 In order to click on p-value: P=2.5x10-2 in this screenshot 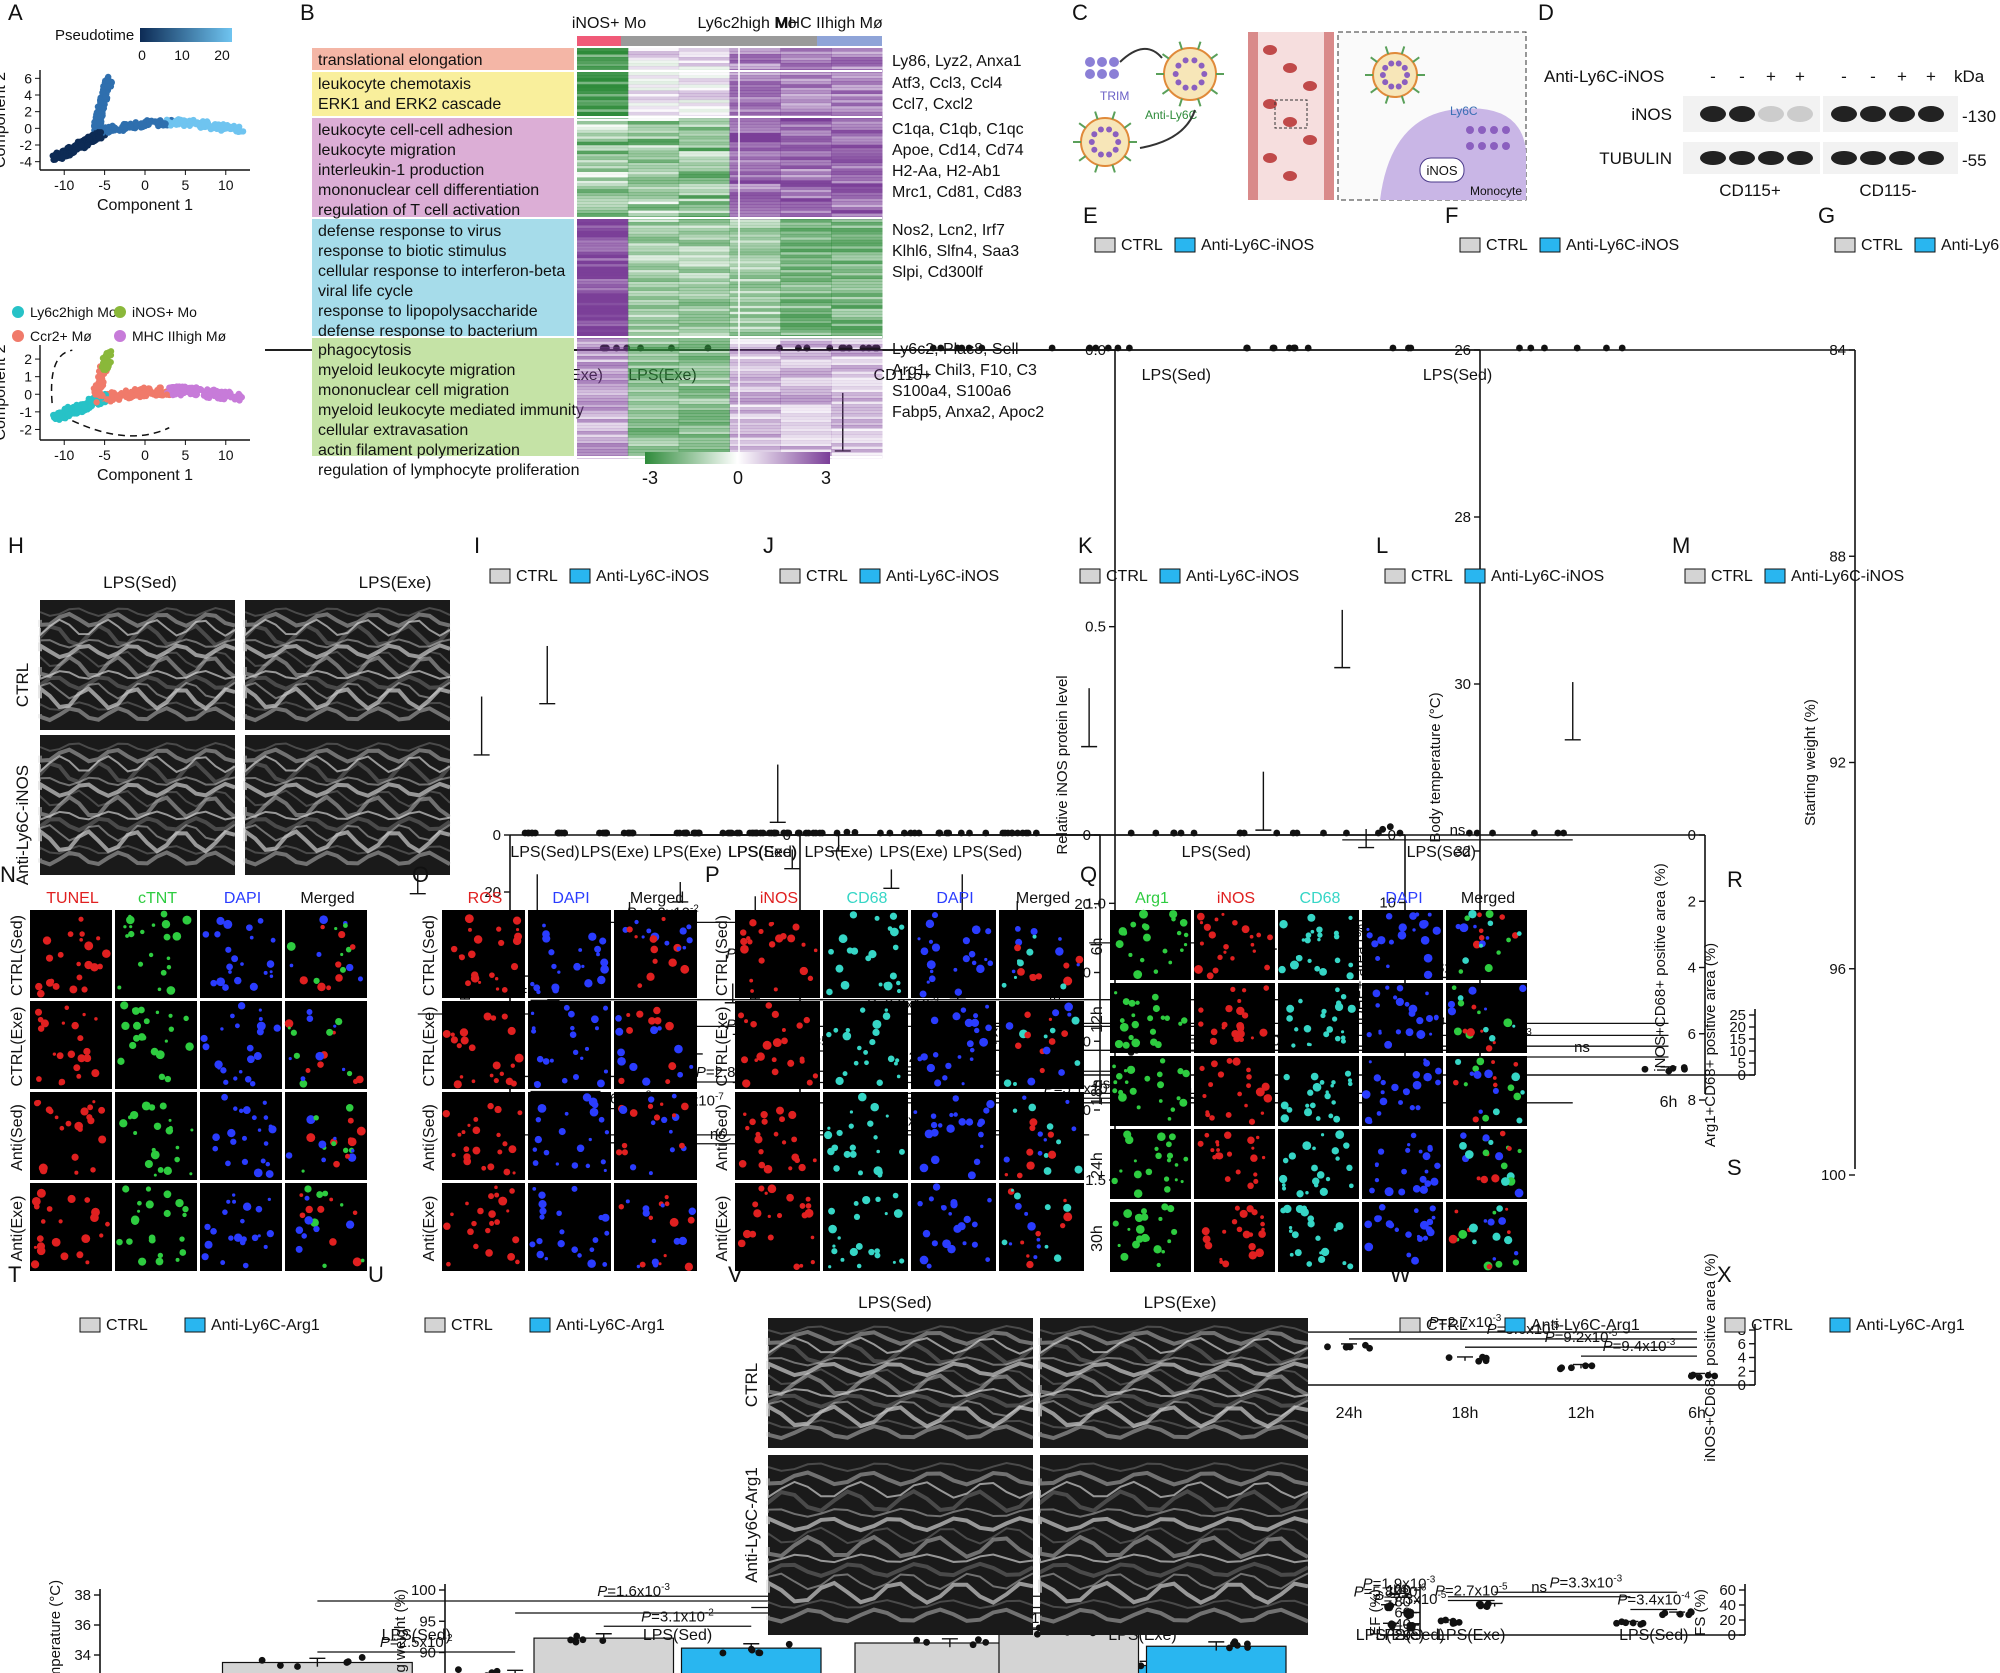, I will do `click(416, 1642)`.